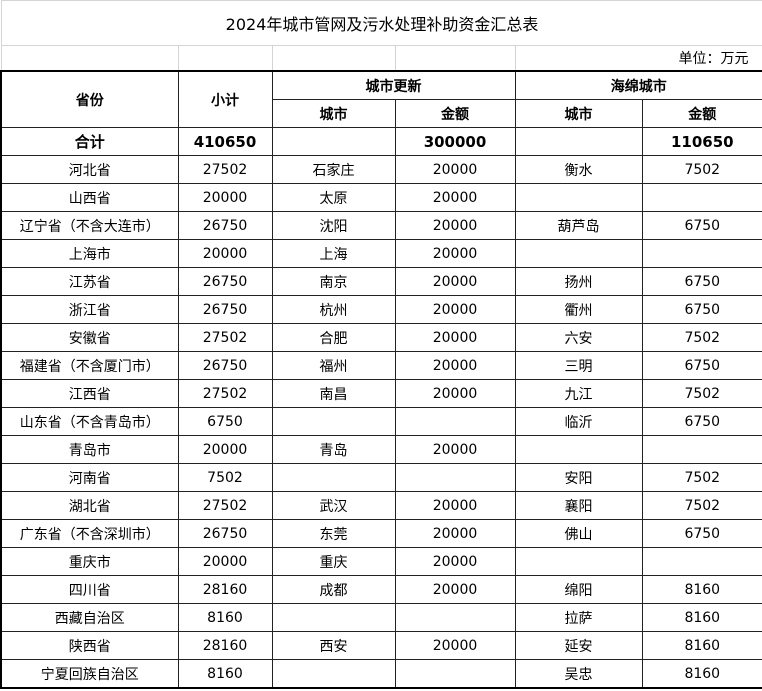  What do you see at coordinates (89, 589) in the screenshot?
I see `province-cell: 四川省` at bounding box center [89, 589].